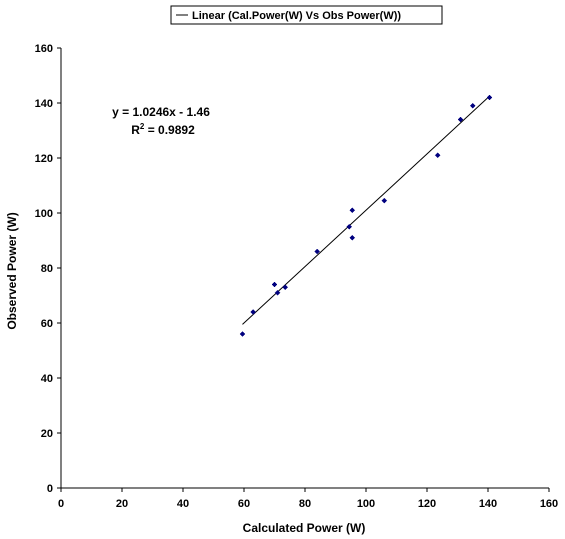 The width and height of the screenshot is (565, 539). What do you see at coordinates (44, 214) in the screenshot?
I see `y-tick-label: 100` at bounding box center [44, 214].